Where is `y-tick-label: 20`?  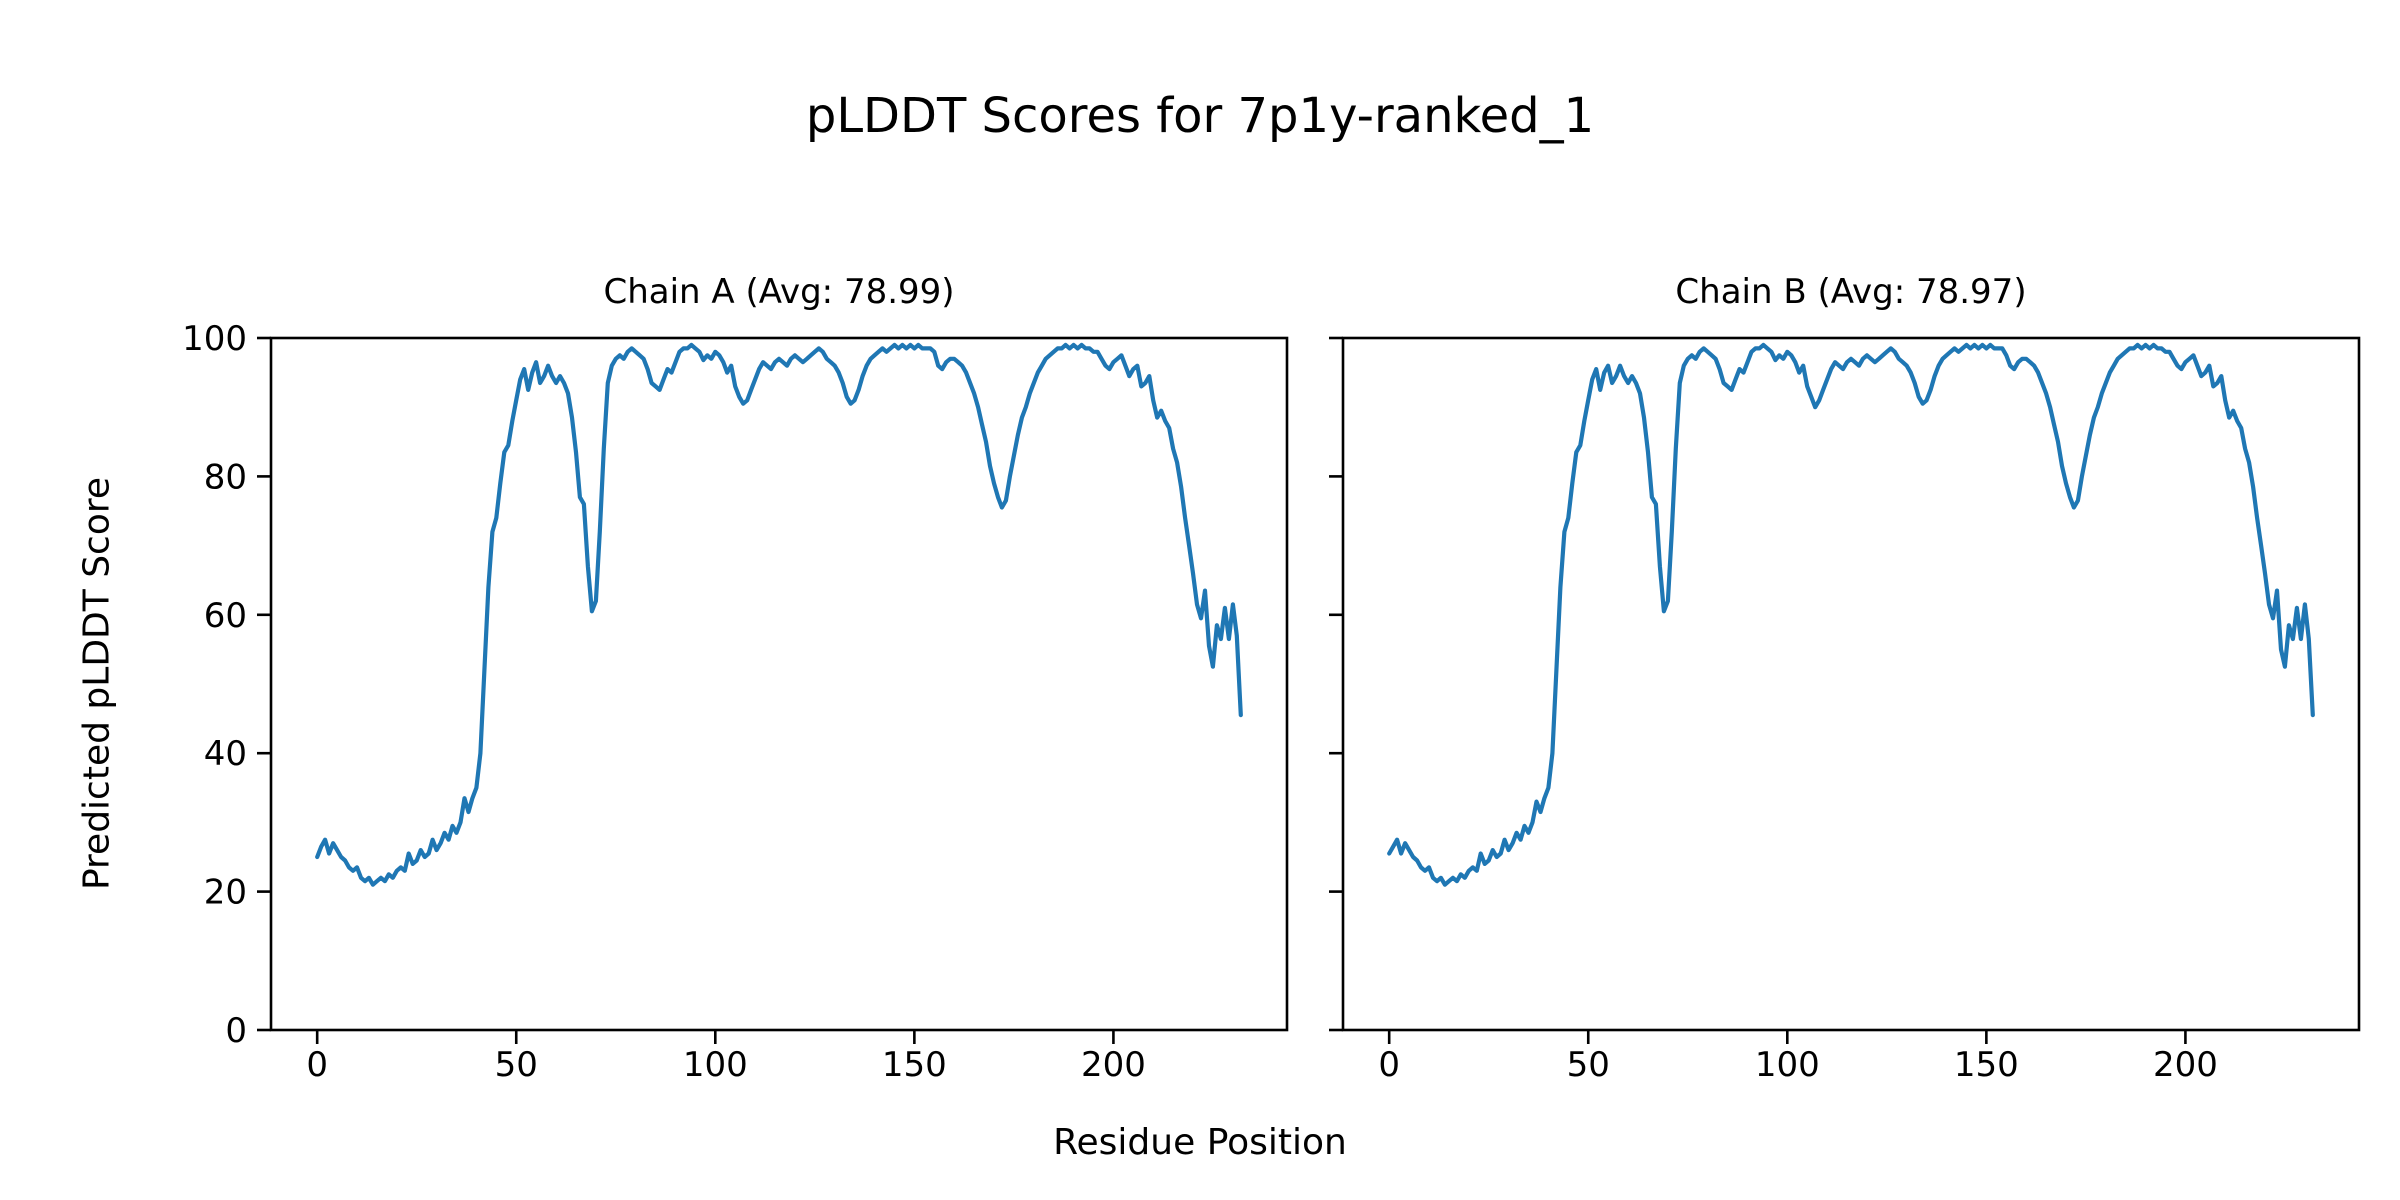 y-tick-label: 20 is located at coordinates (225, 893).